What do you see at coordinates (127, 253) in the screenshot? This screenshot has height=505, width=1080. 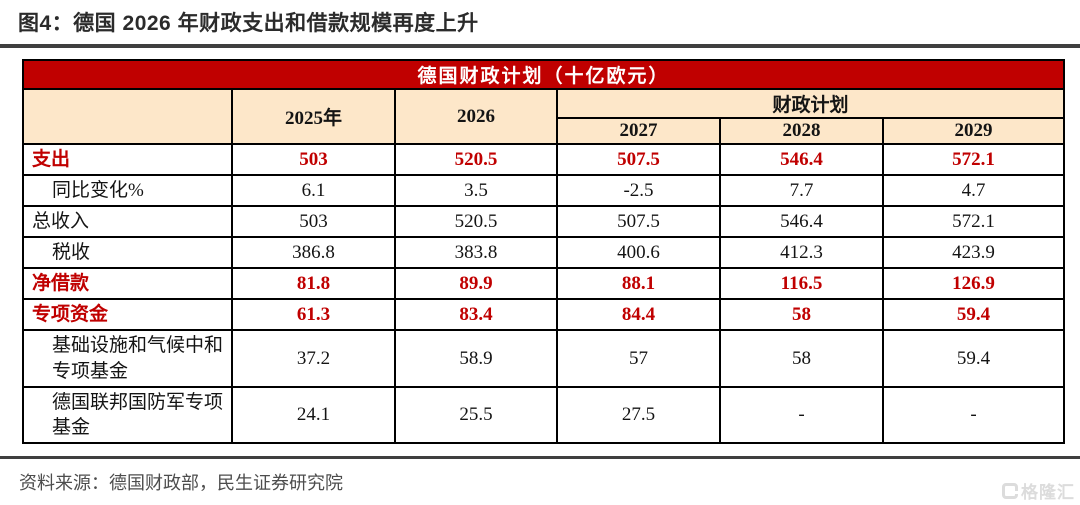 I see `row-label: 税收` at bounding box center [127, 253].